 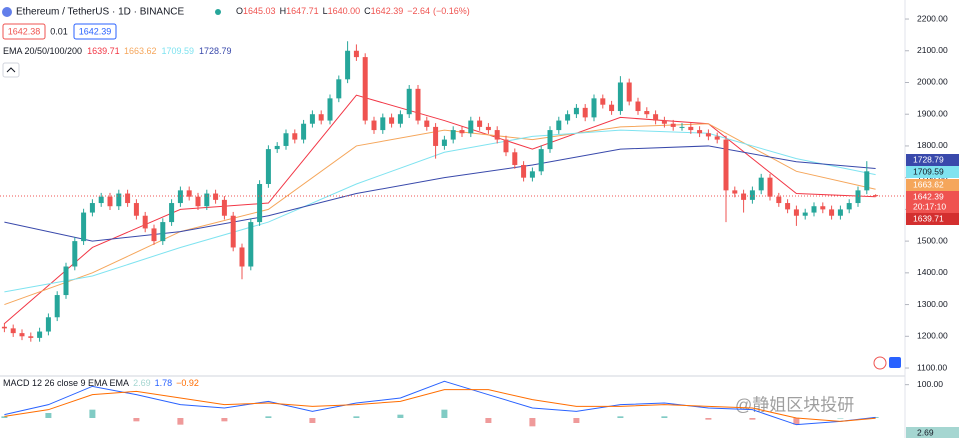 I want to click on y-tick-label: 2100.00, so click(x=932, y=50).